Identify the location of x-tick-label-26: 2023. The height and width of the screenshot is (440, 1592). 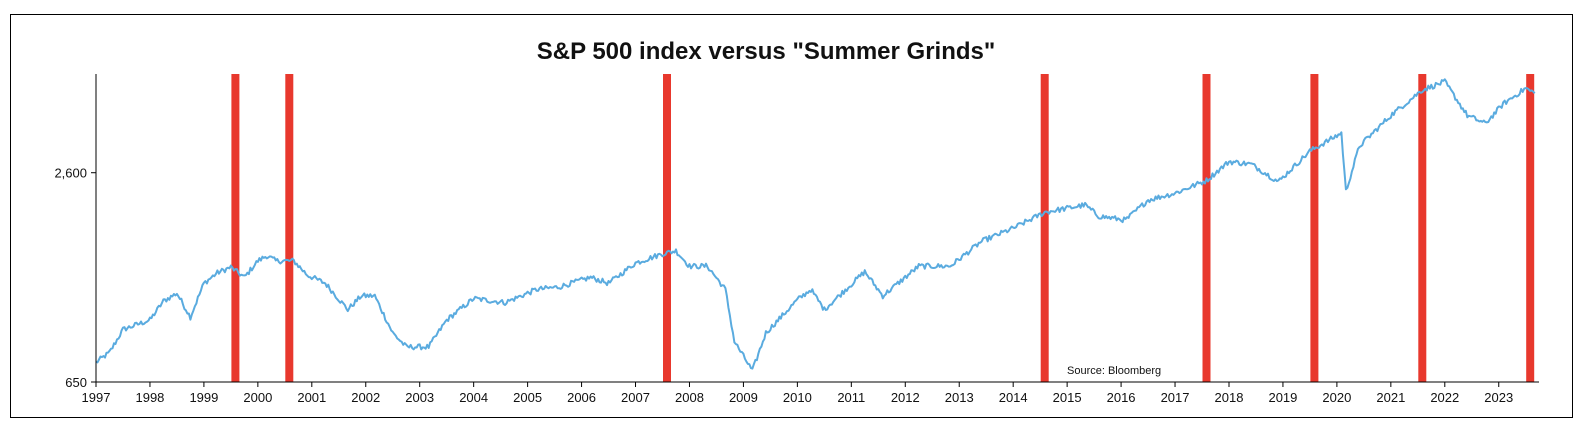
(1498, 397).